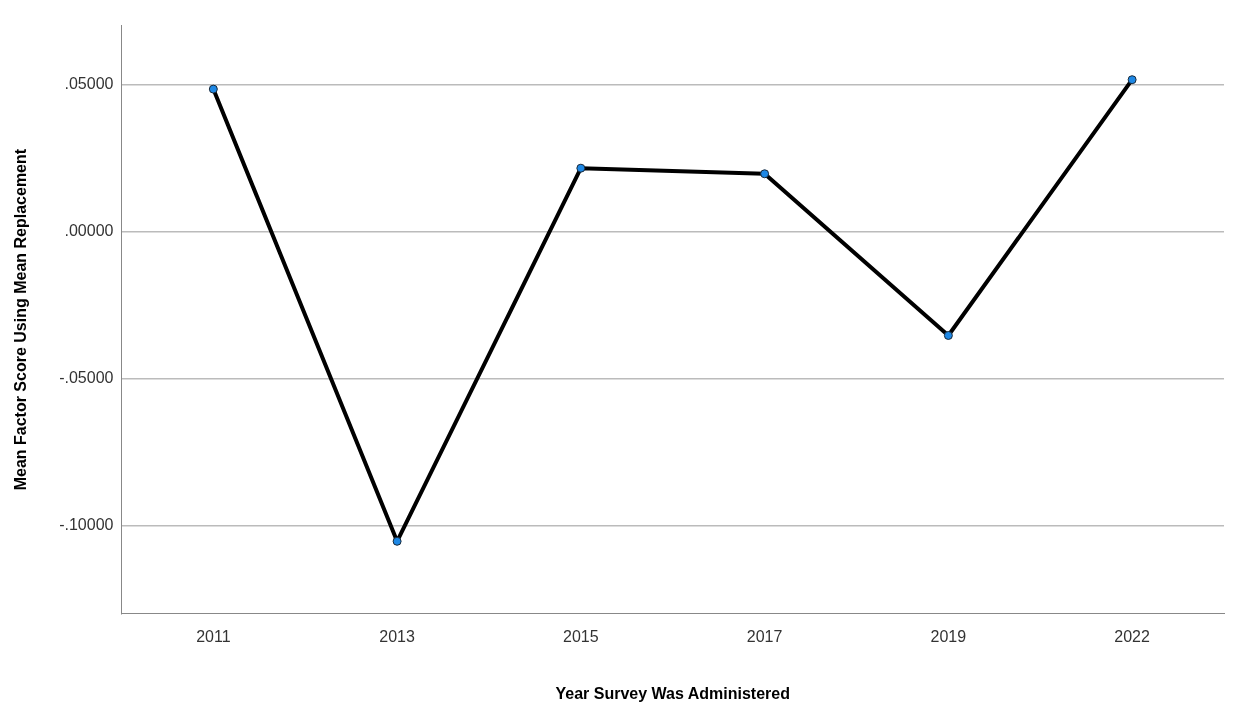 This screenshot has height=725, width=1237. What do you see at coordinates (86, 377) in the screenshot?
I see `y-tick-label: -.05000` at bounding box center [86, 377].